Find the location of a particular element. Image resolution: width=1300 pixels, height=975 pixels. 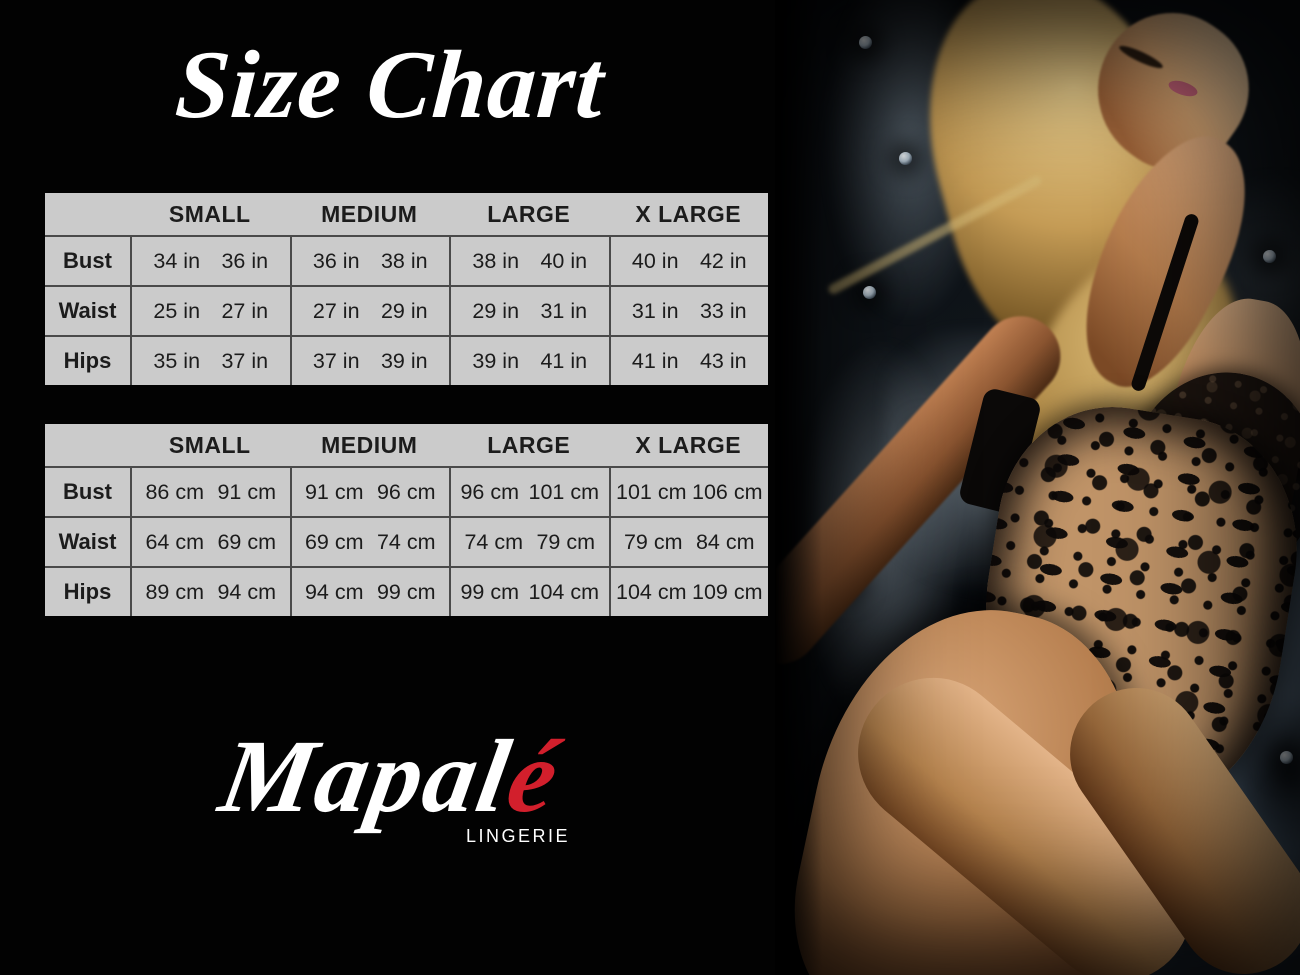

measurement-cell: 104 cm 109 cm is located at coordinates (688, 592).